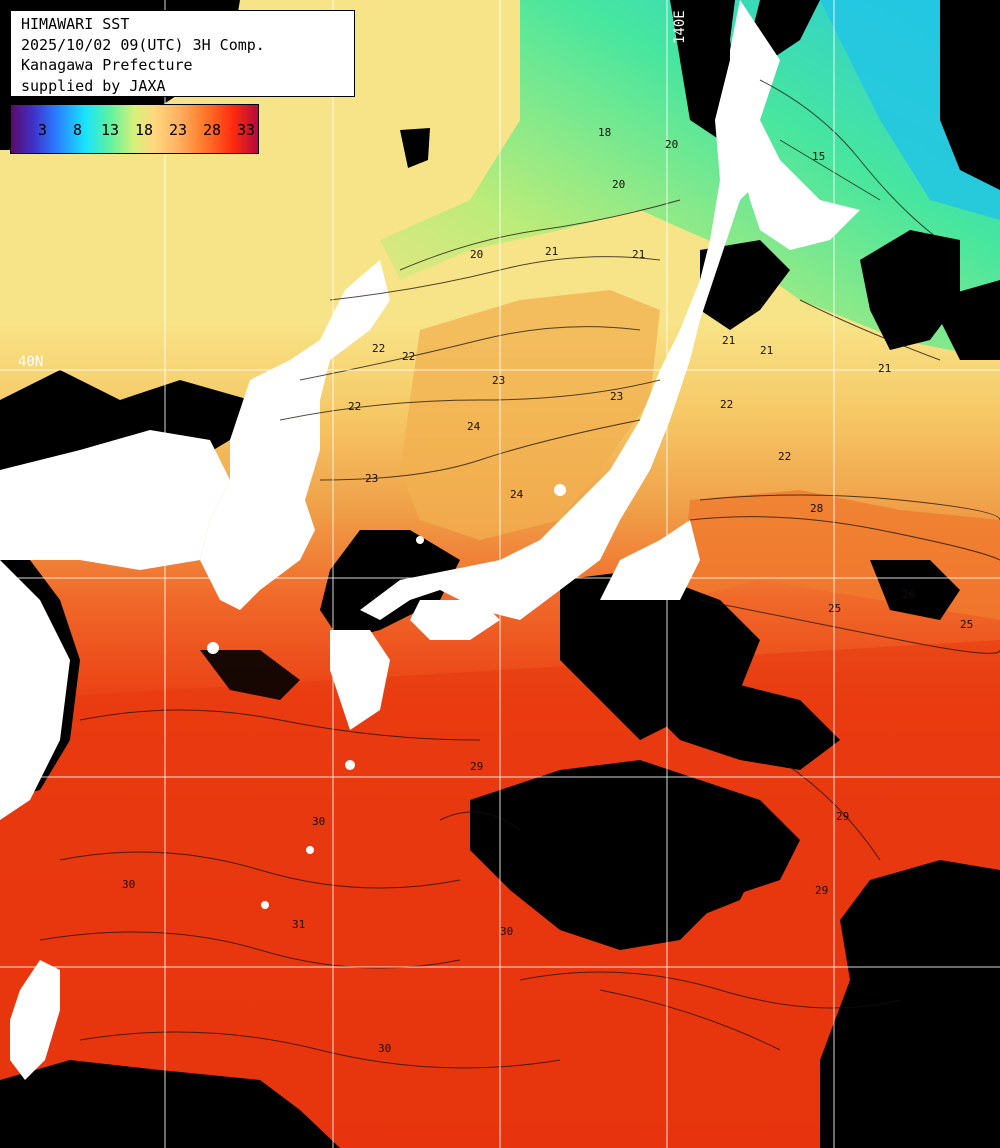  I want to click on observation-datetime: 2025/10/02 09(UTC) 3H Comp., so click(143, 44).